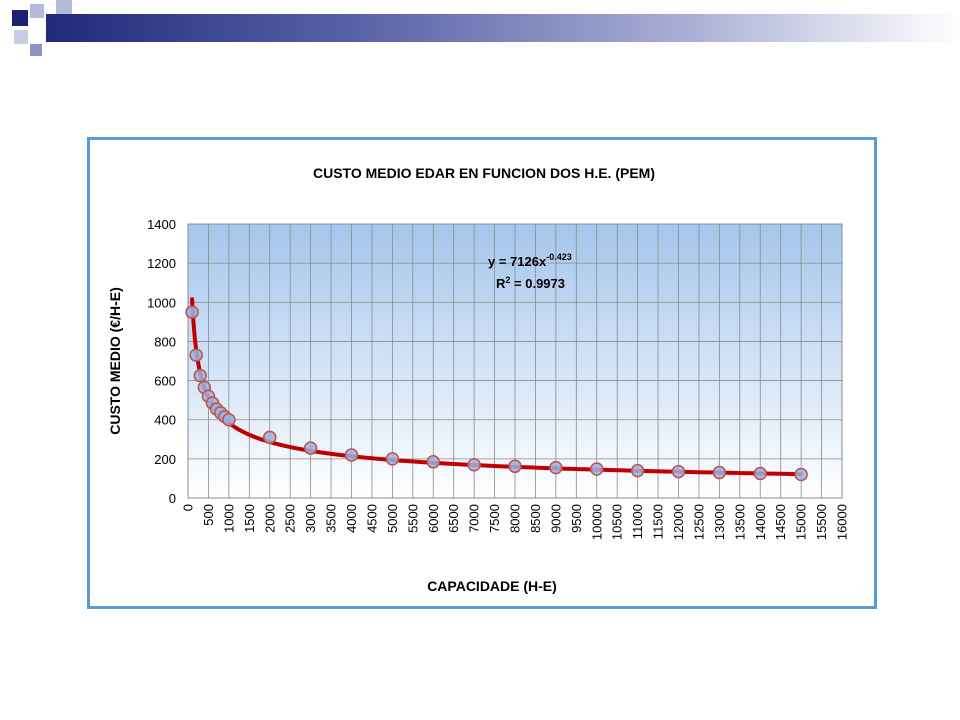 The image size is (960, 720). Describe the element at coordinates (36, 50) in the screenshot. I see `slide-corner-square-small` at that location.